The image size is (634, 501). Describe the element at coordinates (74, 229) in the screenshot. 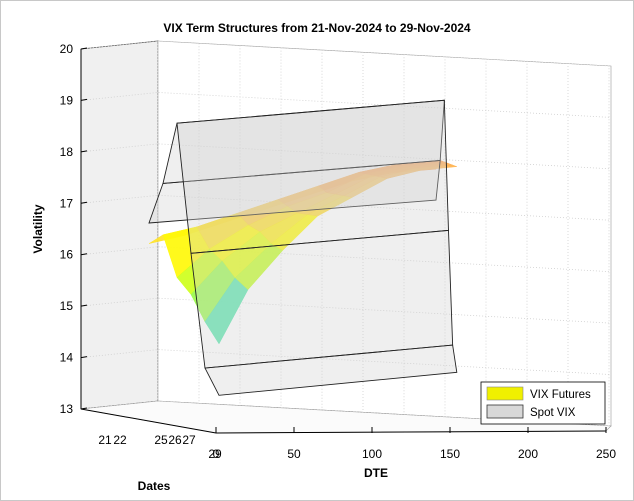

I see `z-tick-labels: 13 14 15 16 17 18 19 20` at that location.